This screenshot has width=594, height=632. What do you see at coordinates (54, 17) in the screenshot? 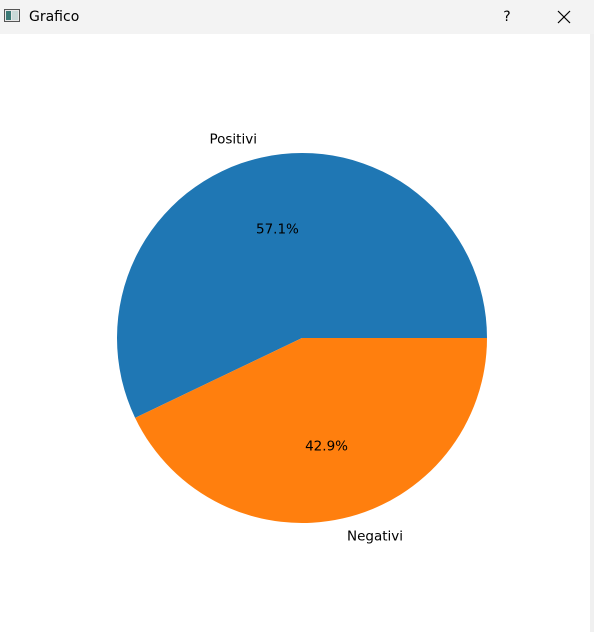
I see `window-title: Grafico` at bounding box center [54, 17].